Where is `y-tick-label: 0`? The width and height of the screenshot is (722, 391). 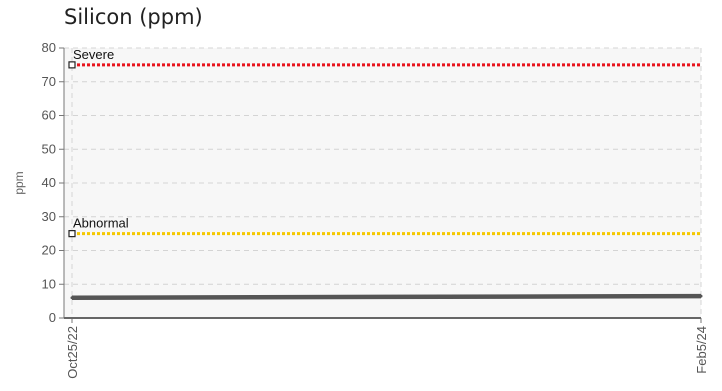 y-tick-label: 0 is located at coordinates (52, 317).